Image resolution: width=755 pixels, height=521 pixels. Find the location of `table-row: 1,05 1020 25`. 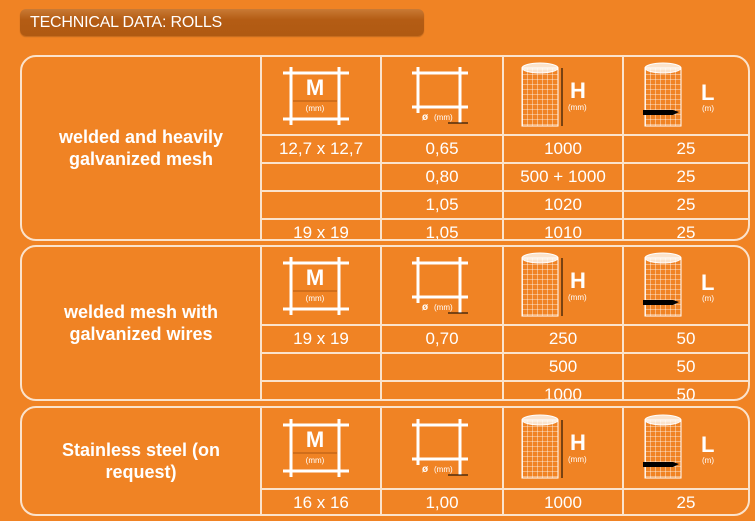

table-row: 1,05 1020 25 is located at coordinates (504, 204).